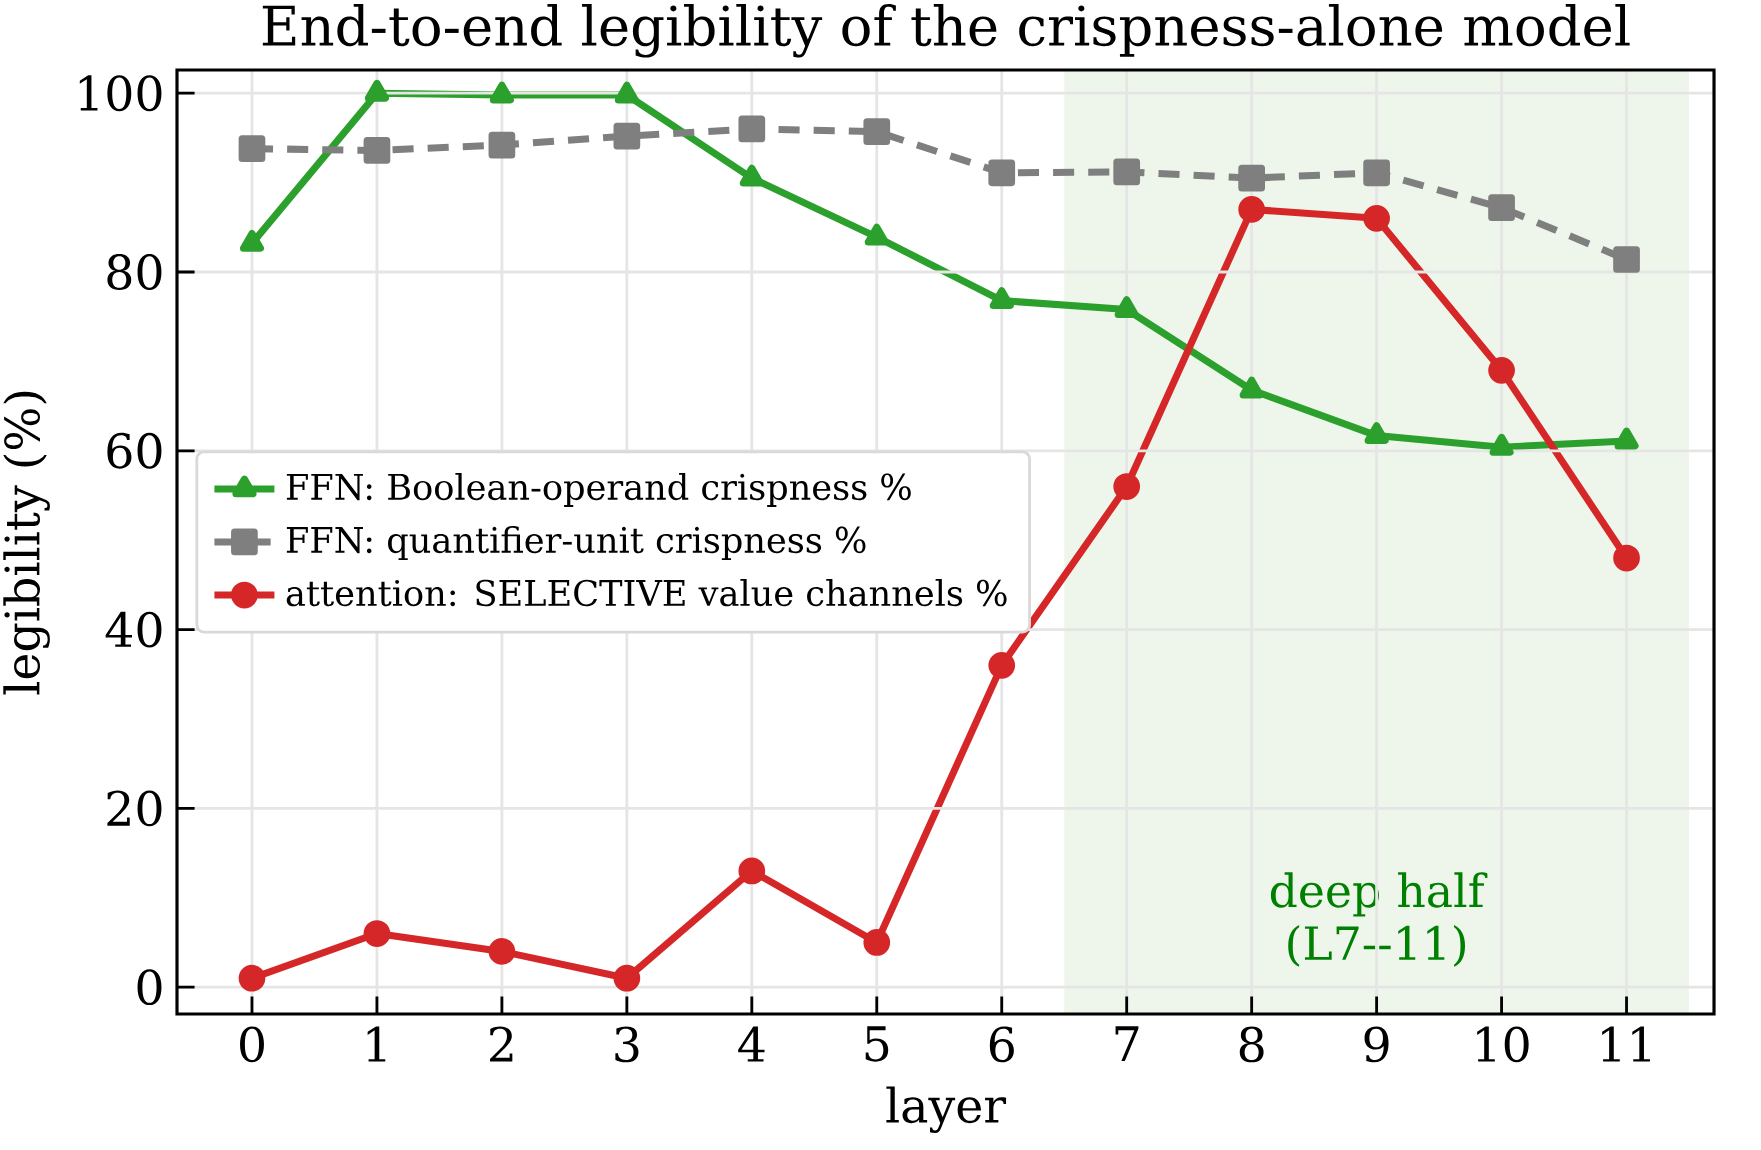  Describe the element at coordinates (120, 93) in the screenshot. I see `y-tick-label: 100` at that location.